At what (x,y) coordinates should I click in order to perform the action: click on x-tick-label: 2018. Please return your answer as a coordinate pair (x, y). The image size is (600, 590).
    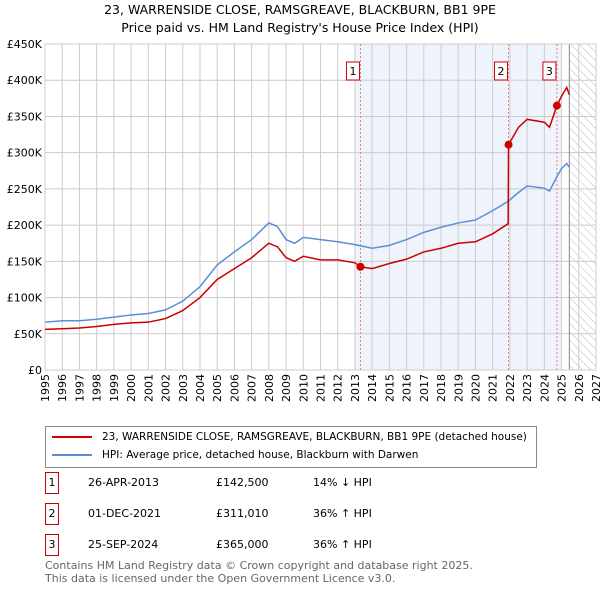
    Looking at the image, I should click on (441, 388).